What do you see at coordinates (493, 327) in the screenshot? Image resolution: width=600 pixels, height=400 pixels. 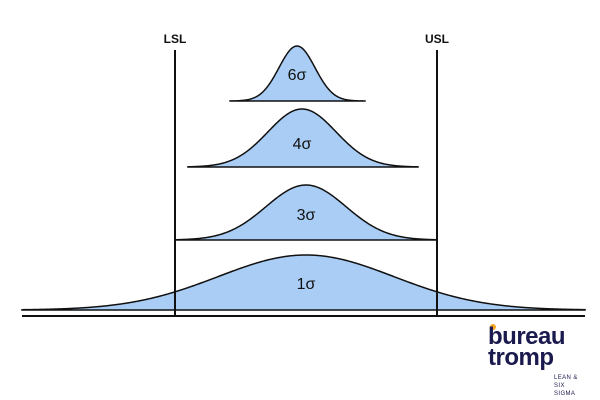 I see `logo-dot-icon` at bounding box center [493, 327].